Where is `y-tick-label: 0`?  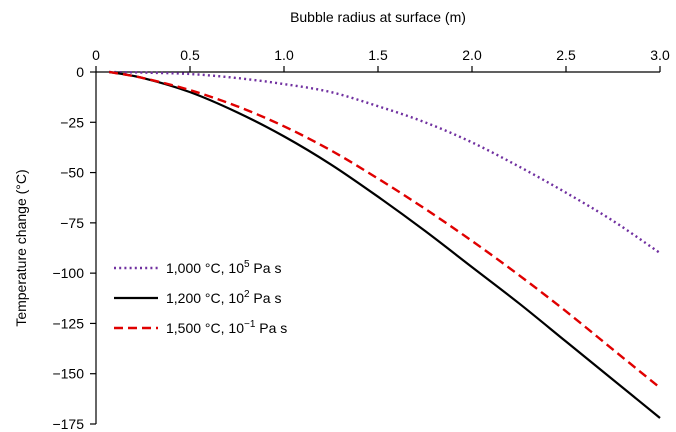 y-tick-label: 0 is located at coordinates (80, 72).